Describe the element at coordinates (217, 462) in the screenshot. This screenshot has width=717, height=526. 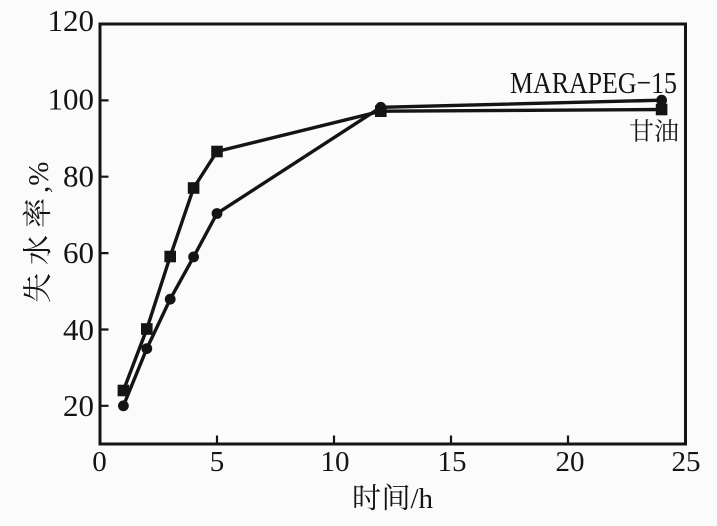
I see `svg-text: 5` at that location.